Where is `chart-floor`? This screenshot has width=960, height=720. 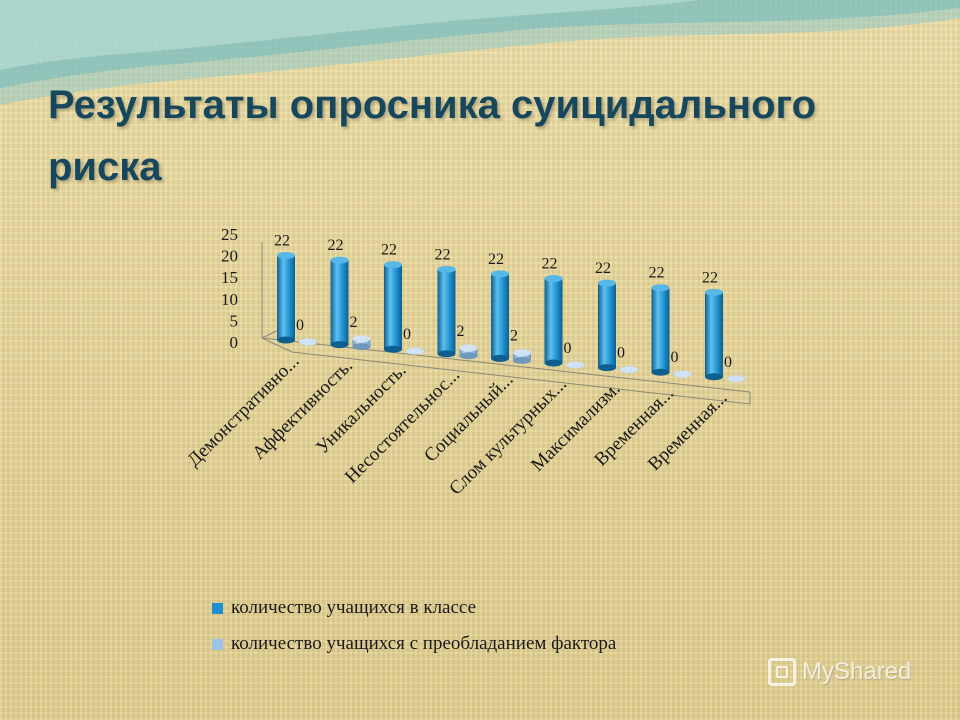 chart-floor is located at coordinates (506, 371).